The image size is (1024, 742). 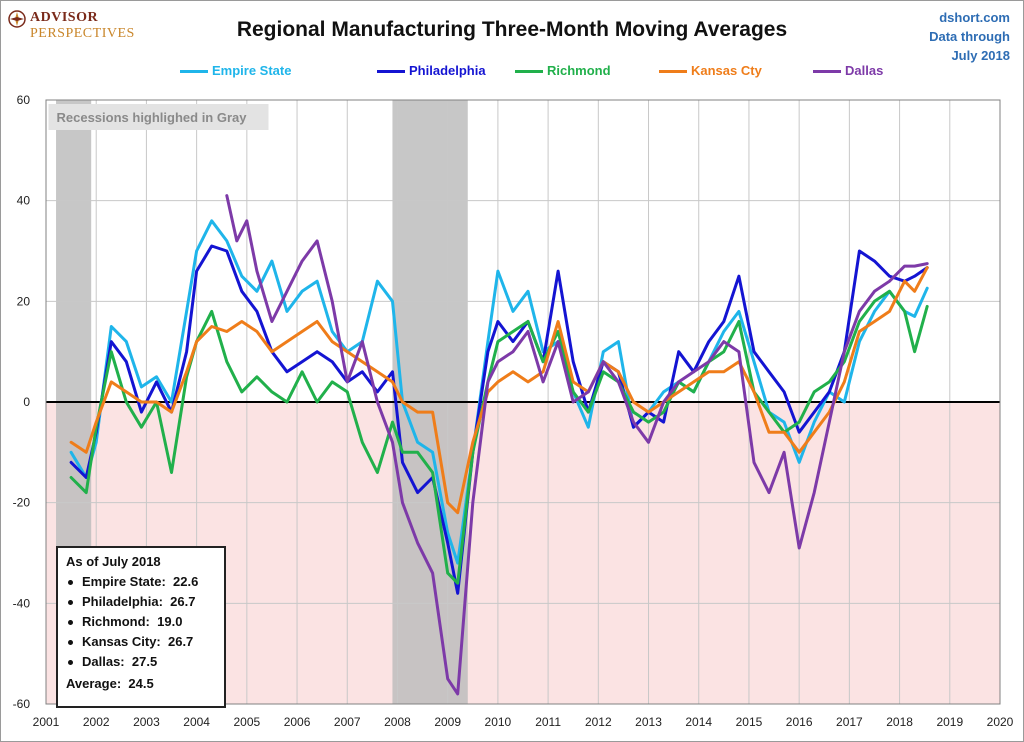 I want to click on info-box-title: As of July 2018, so click(x=113, y=561).